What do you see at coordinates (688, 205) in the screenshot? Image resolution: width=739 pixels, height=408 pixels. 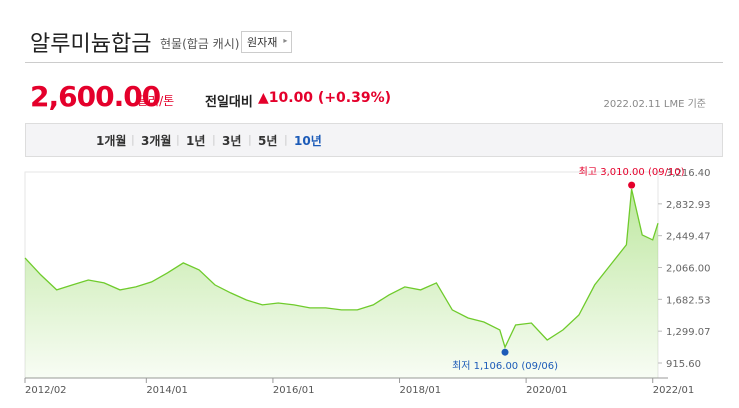 I see `y-tick-label: 2,832.93` at bounding box center [688, 205].